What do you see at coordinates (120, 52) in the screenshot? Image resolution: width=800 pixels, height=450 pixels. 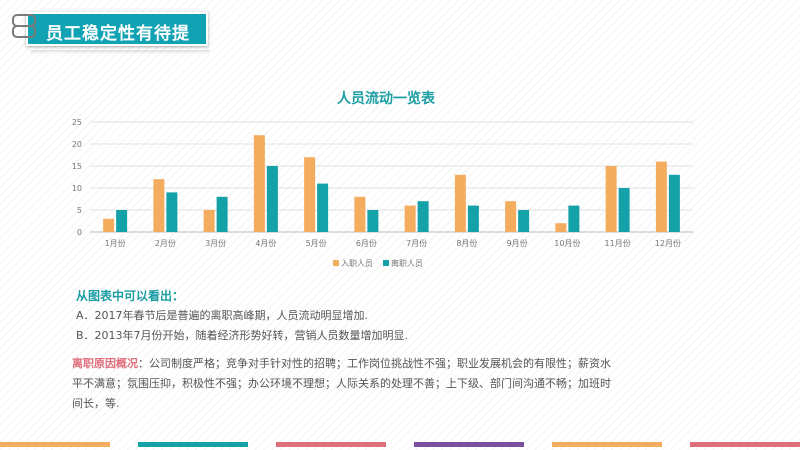 I see `title-shadow` at bounding box center [120, 52].